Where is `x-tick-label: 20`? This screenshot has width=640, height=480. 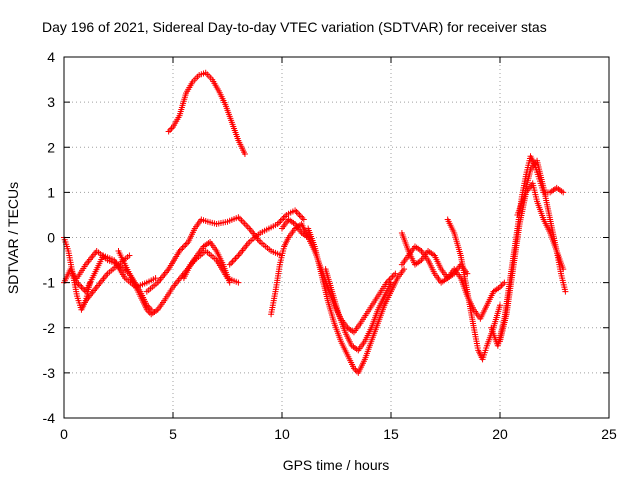 x-tick-label: 20 is located at coordinates (500, 434).